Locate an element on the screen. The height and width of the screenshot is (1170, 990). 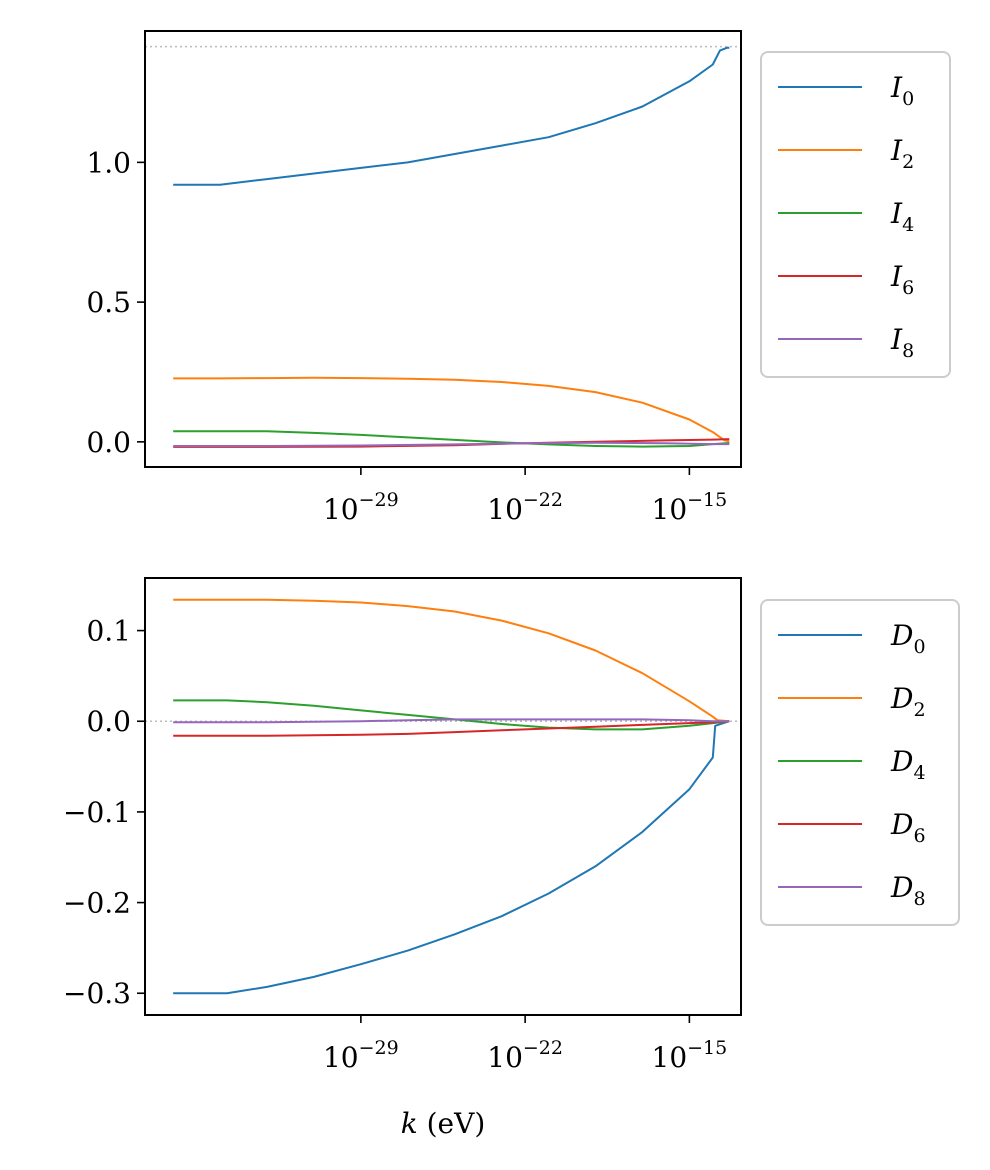
legend-label-i6: I6 is located at coordinates (902, 279).